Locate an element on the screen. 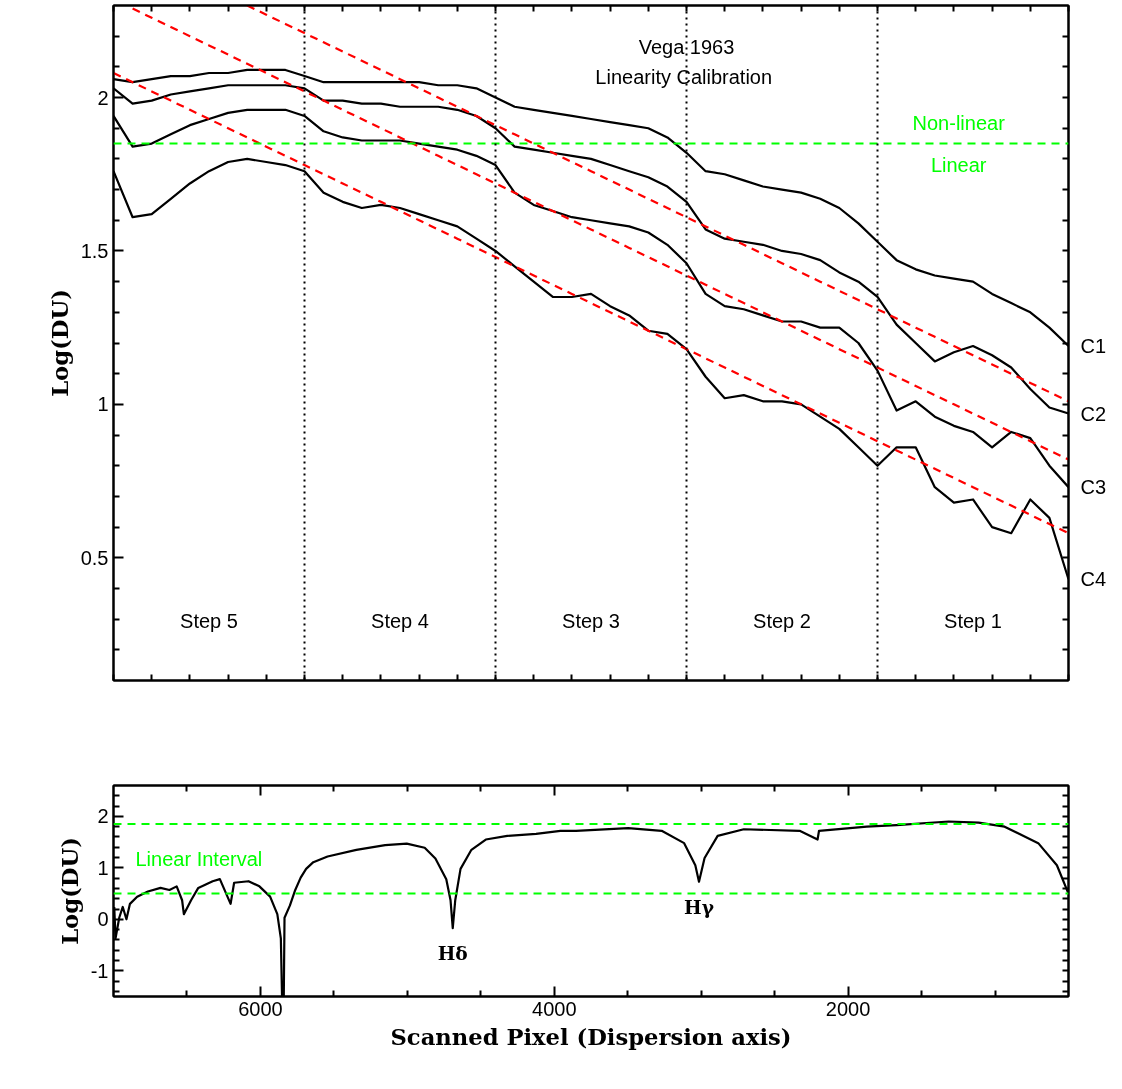 The width and height of the screenshot is (1122, 1089). annotation: Hδ is located at coordinates (452, 953).